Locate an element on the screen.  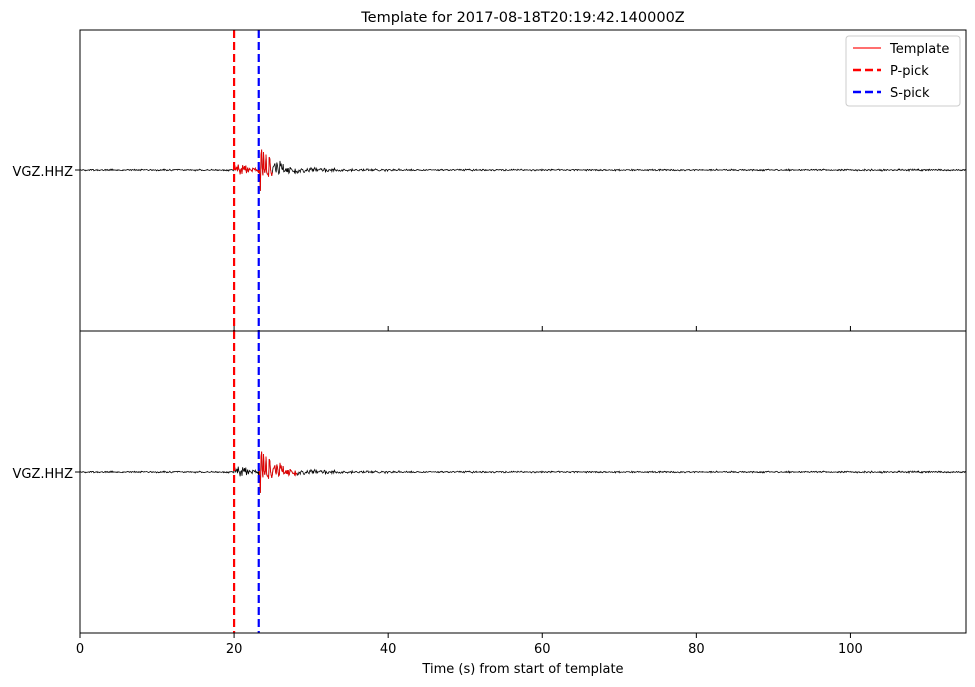
legend-p-pick-label: P-pick is located at coordinates (909, 71).